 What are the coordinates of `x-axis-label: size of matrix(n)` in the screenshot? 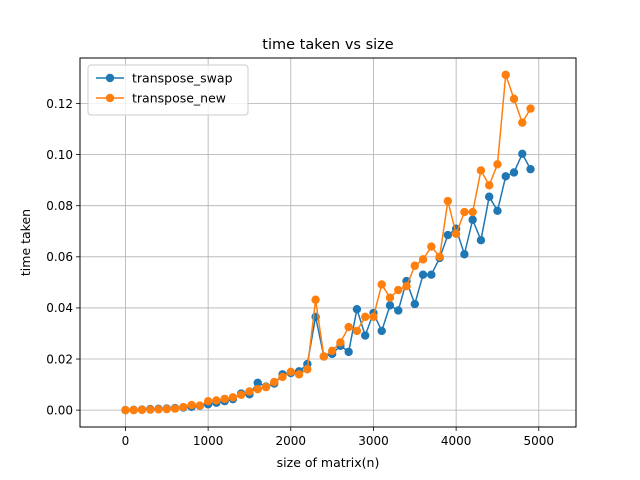 It's located at (328, 462).